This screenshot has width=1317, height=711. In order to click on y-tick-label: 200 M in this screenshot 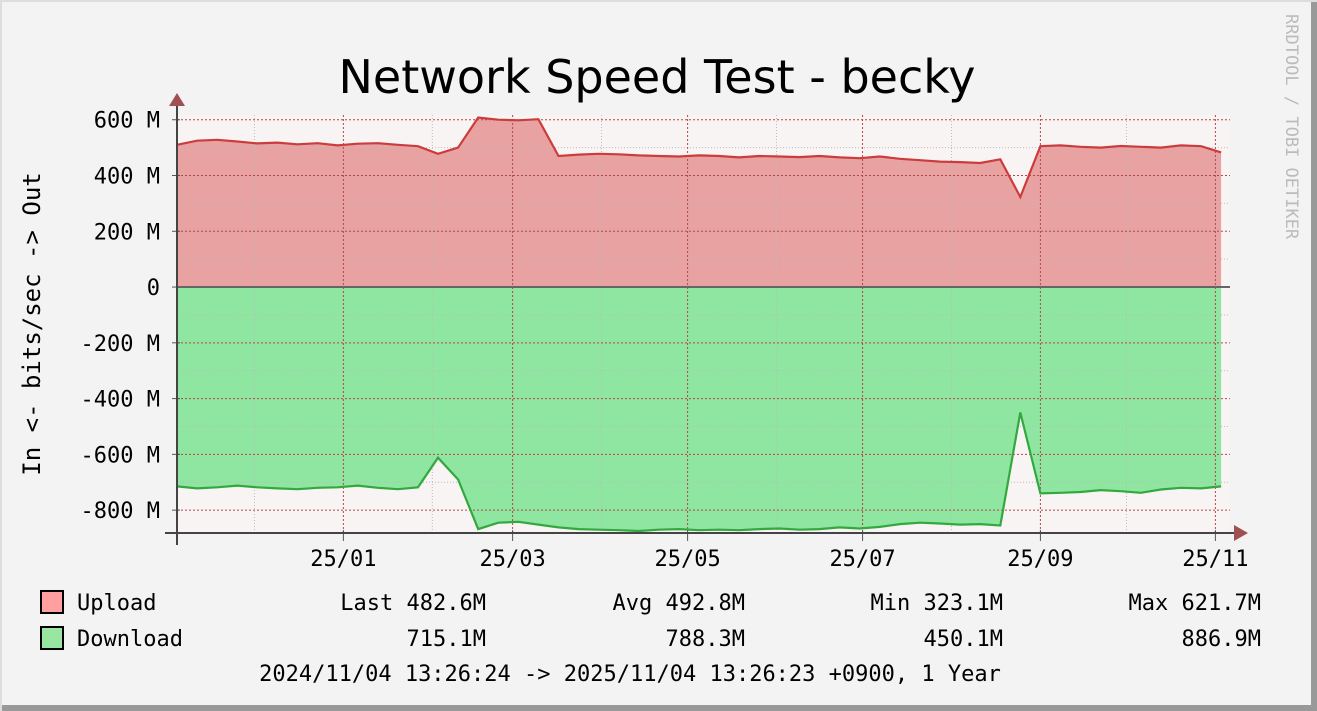, I will do `click(127, 232)`.